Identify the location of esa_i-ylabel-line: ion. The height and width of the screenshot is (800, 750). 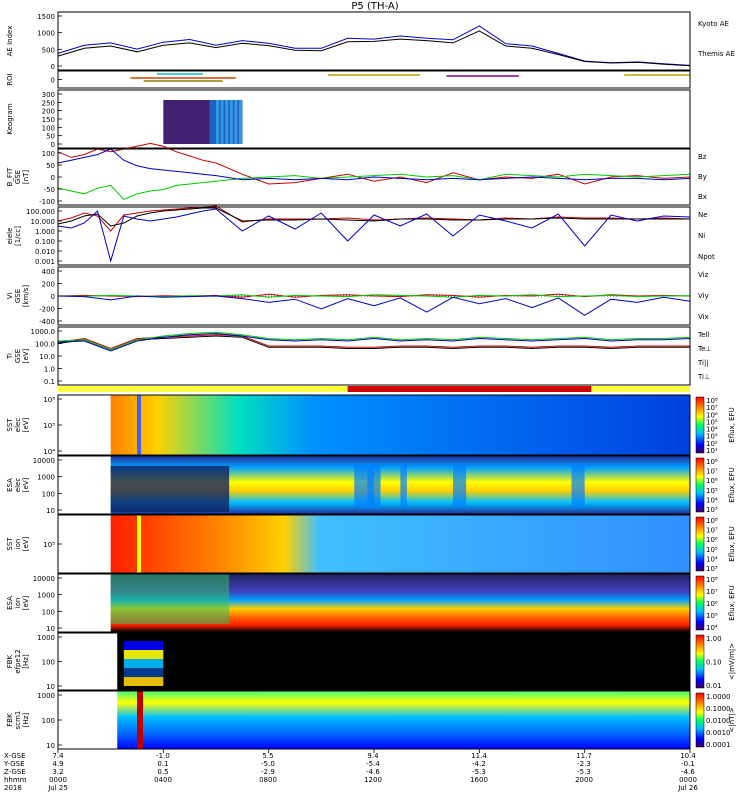
(18, 603).